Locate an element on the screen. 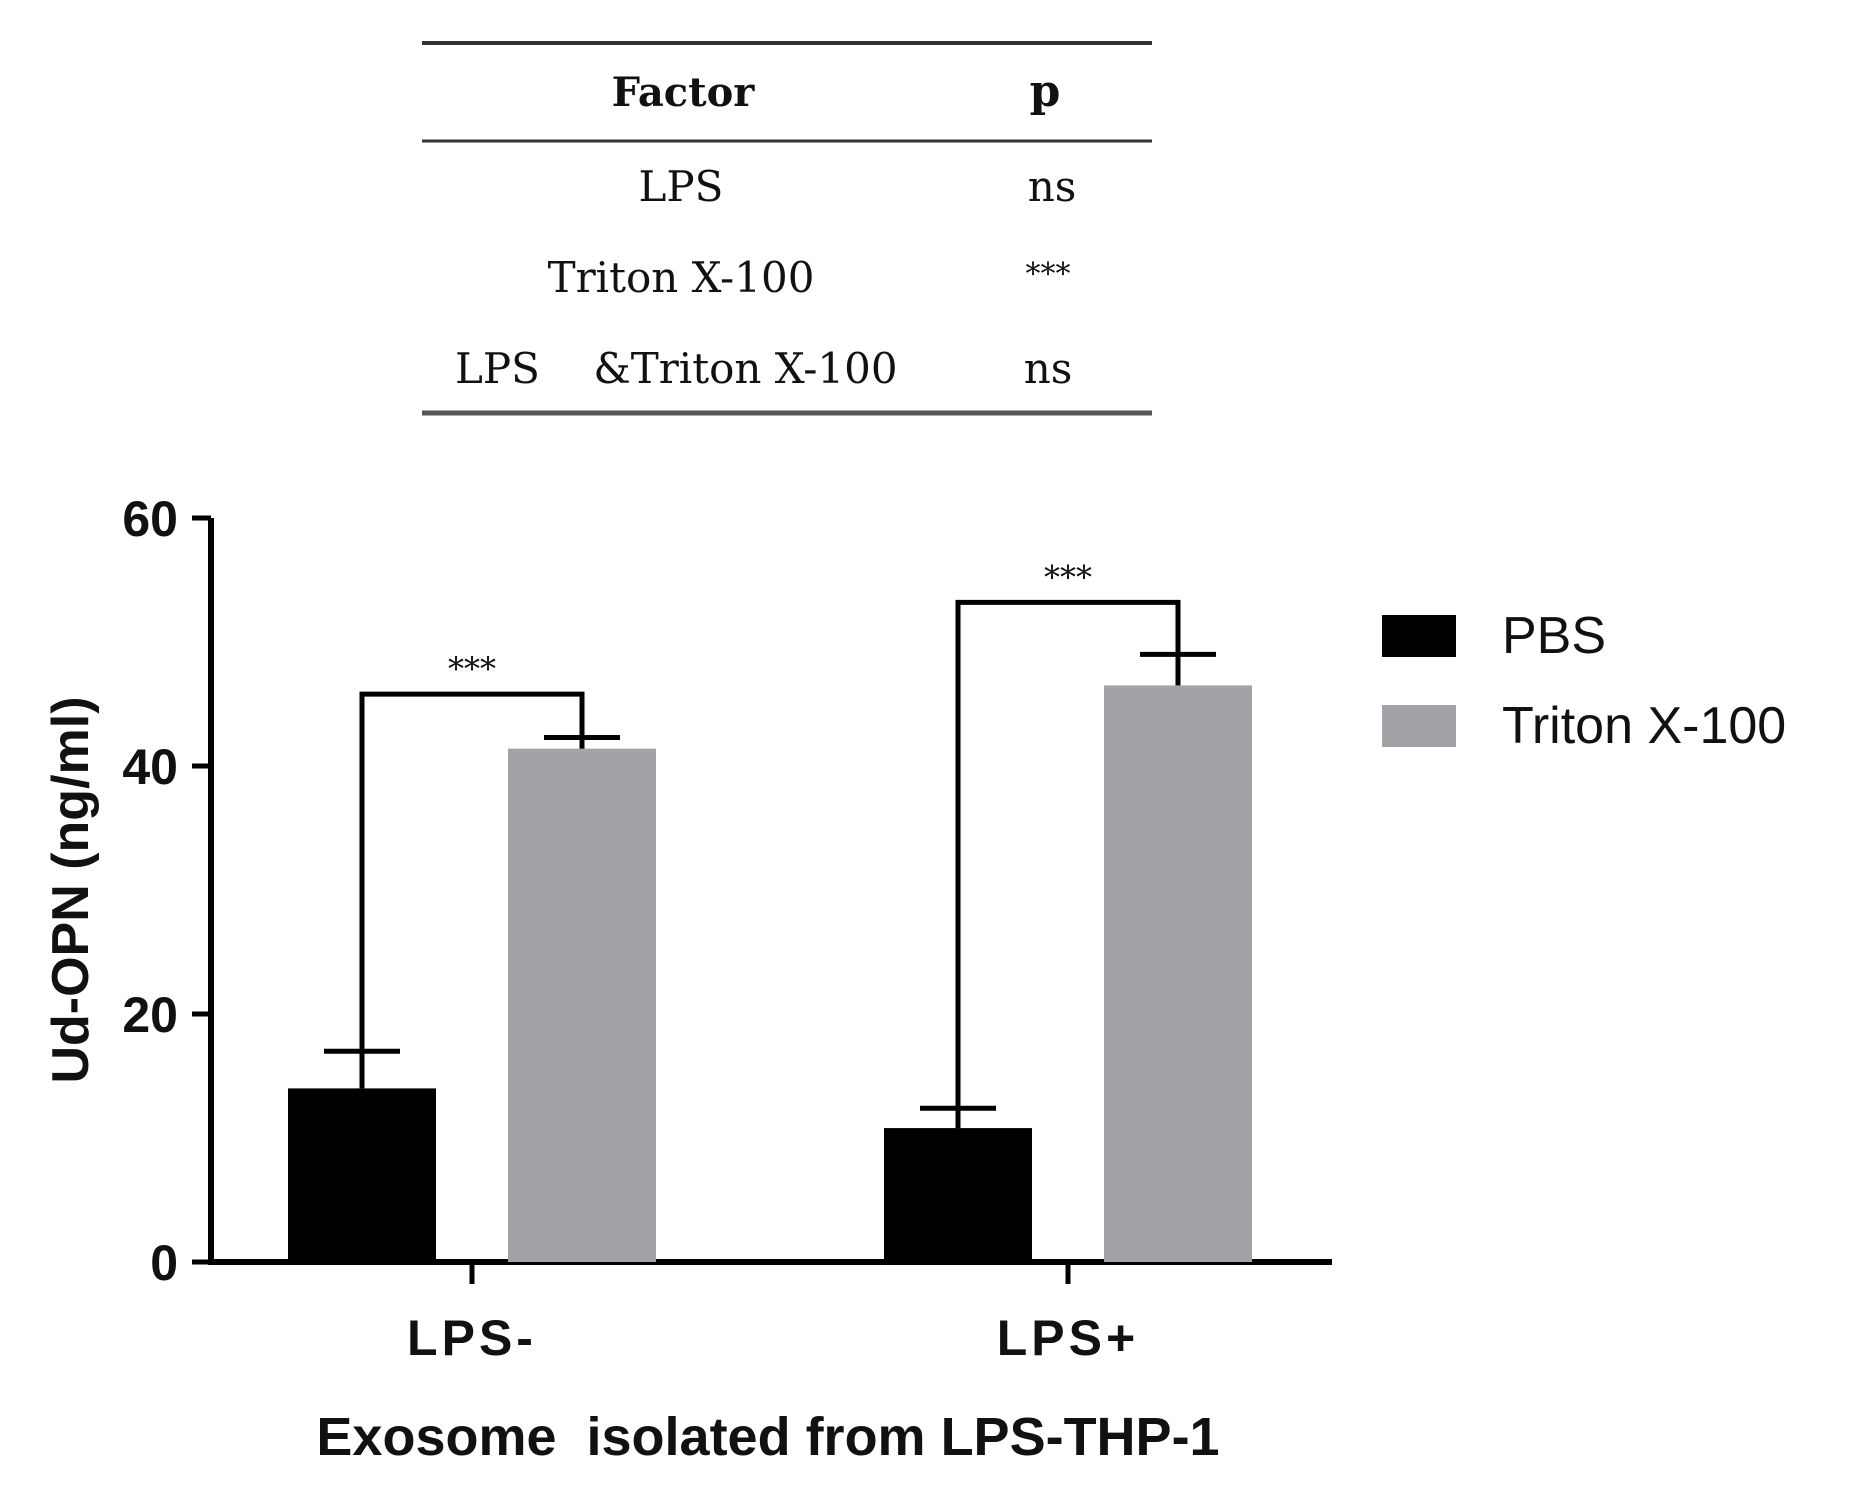 The width and height of the screenshot is (1849, 1493). table-row-factor: Triton X-100 is located at coordinates (681, 277).